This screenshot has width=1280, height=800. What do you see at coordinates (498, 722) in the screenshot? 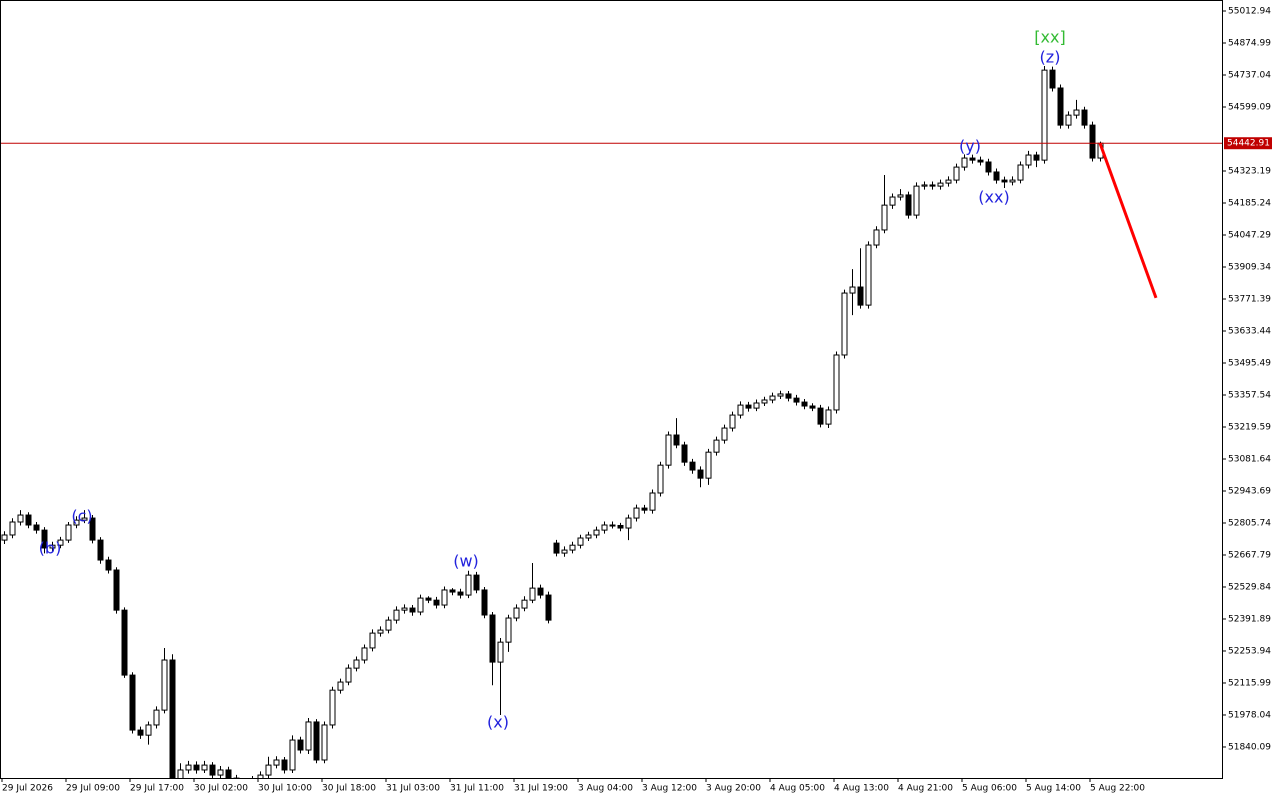
I see `wave-label: (x)` at bounding box center [498, 722].